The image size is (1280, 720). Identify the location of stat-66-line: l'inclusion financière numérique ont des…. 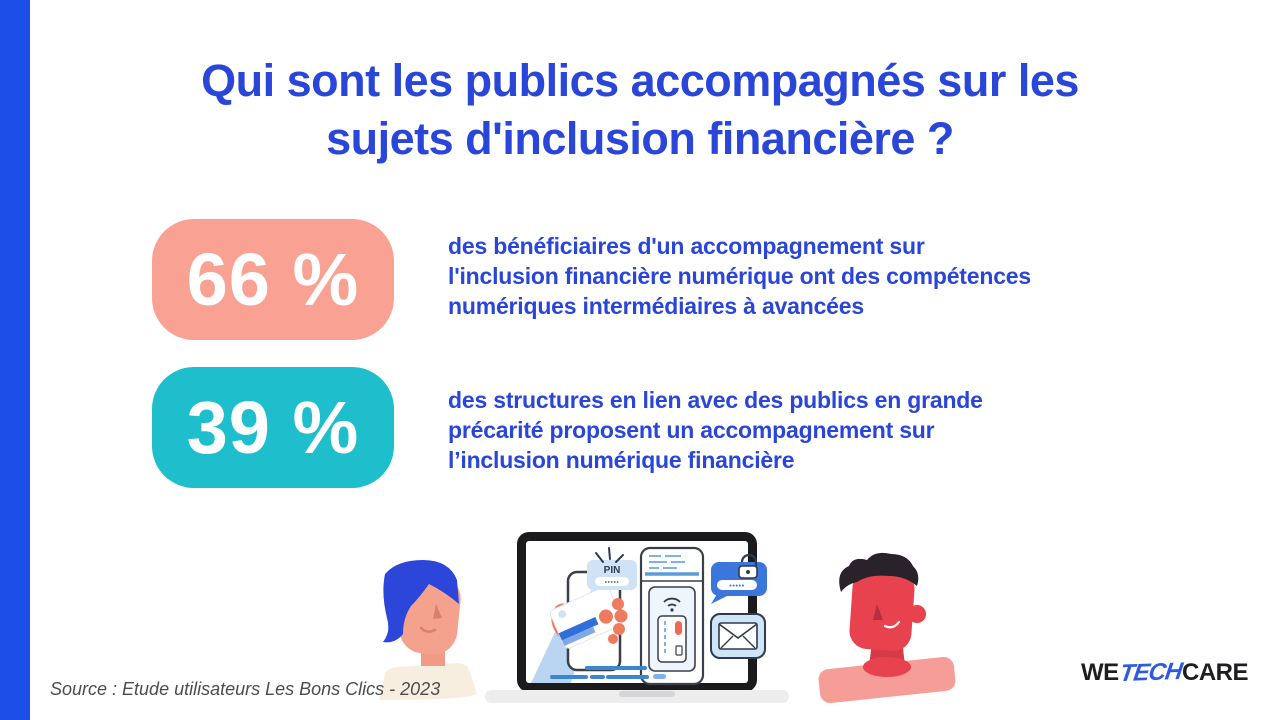
(739, 276).